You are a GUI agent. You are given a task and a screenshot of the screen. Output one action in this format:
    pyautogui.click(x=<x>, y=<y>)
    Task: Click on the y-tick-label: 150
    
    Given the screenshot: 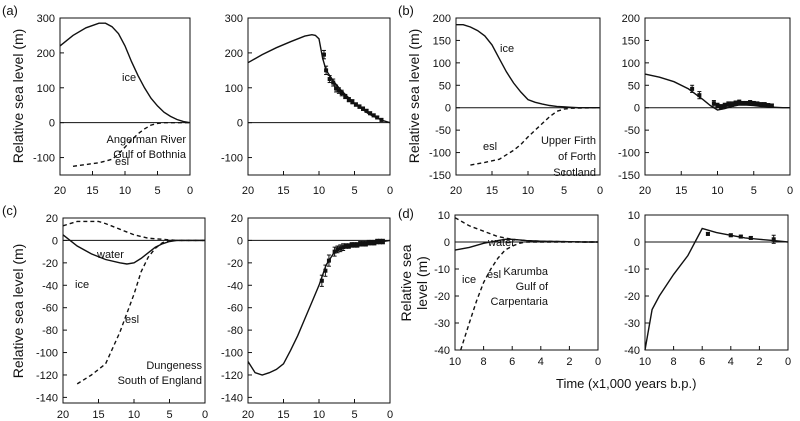 What is the action you would take?
    pyautogui.click(x=442, y=41)
    